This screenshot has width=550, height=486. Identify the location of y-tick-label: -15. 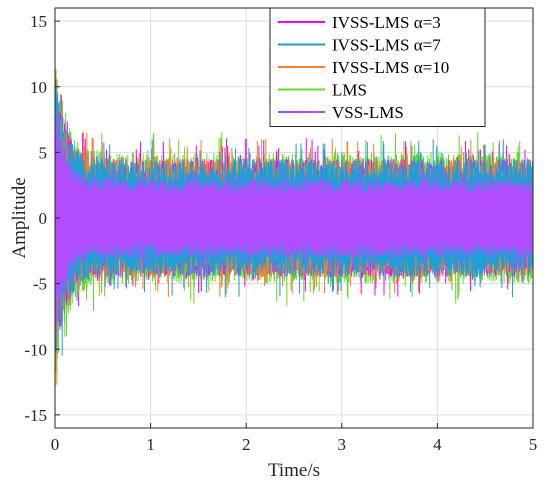
(35, 415).